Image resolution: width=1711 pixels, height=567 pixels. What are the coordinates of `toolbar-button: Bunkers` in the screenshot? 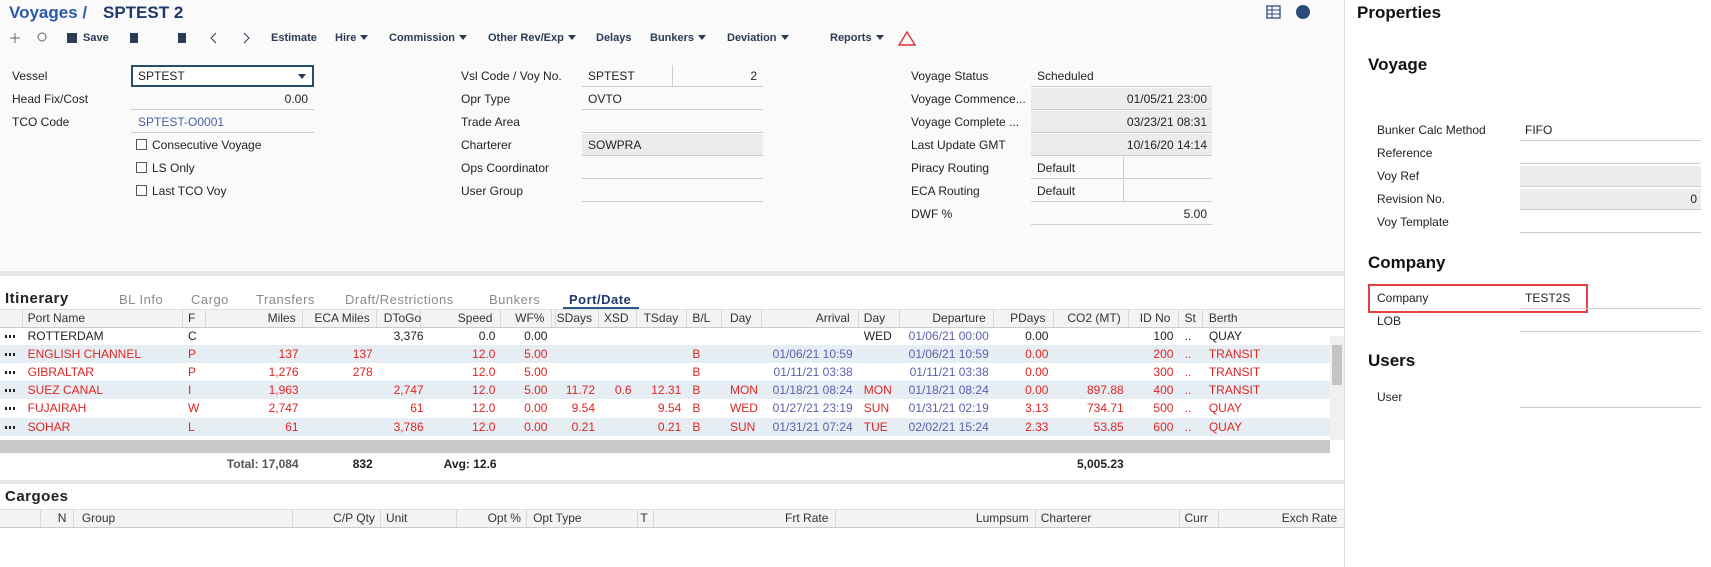 It's located at (678, 38).